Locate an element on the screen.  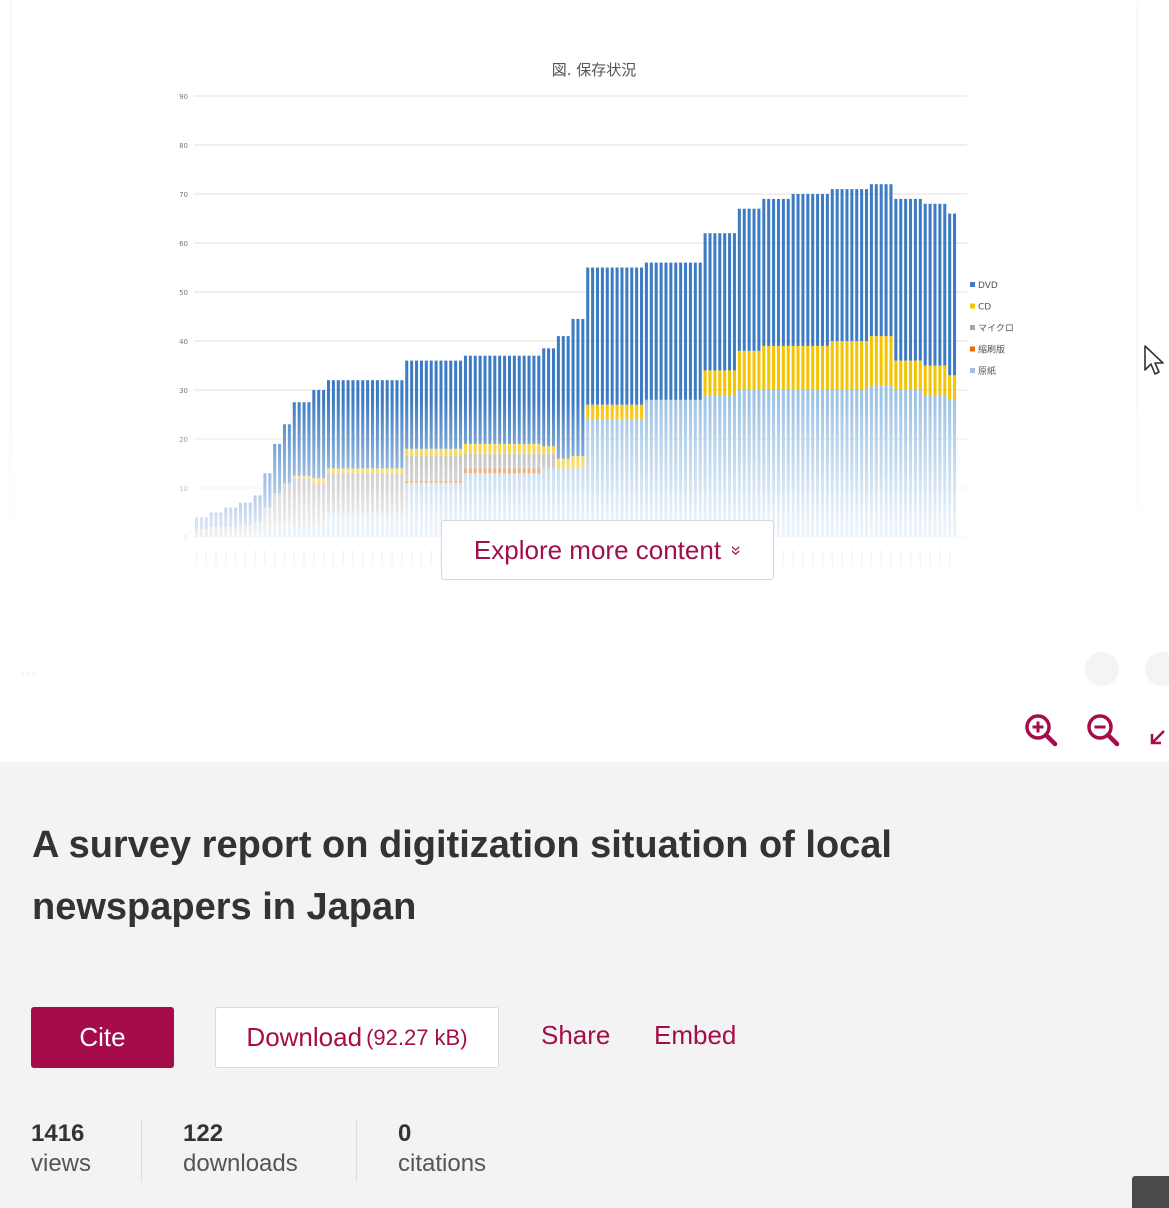
expand-icon is located at coordinates (1158, 730).